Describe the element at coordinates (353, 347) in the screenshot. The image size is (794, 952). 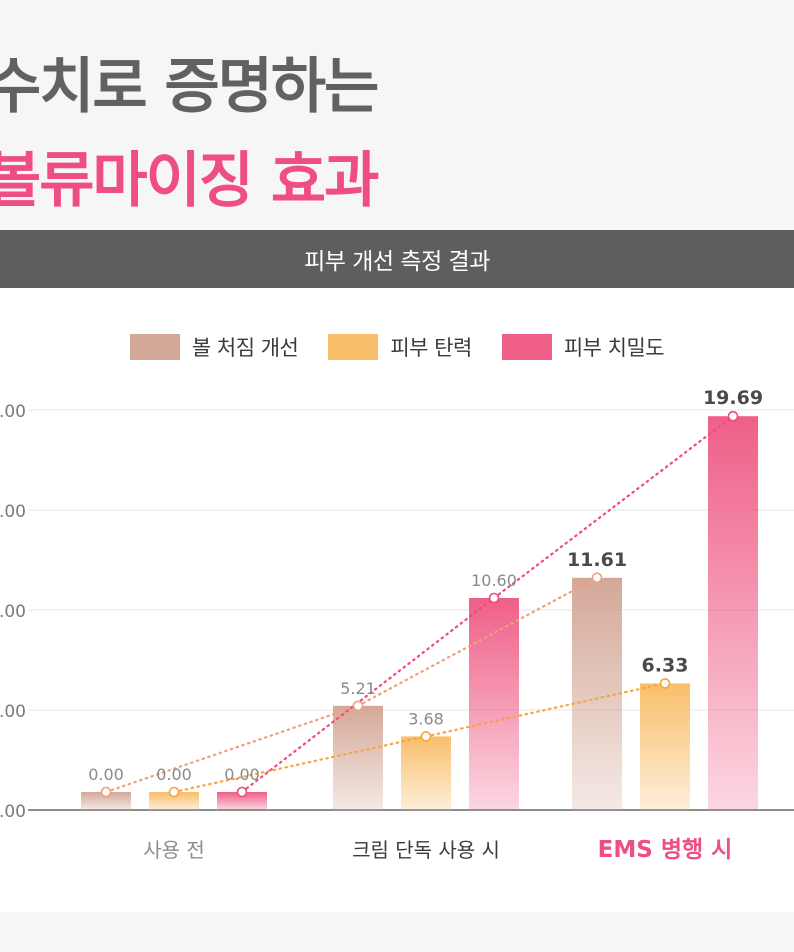
I see `legend-swatch-elasticity` at that location.